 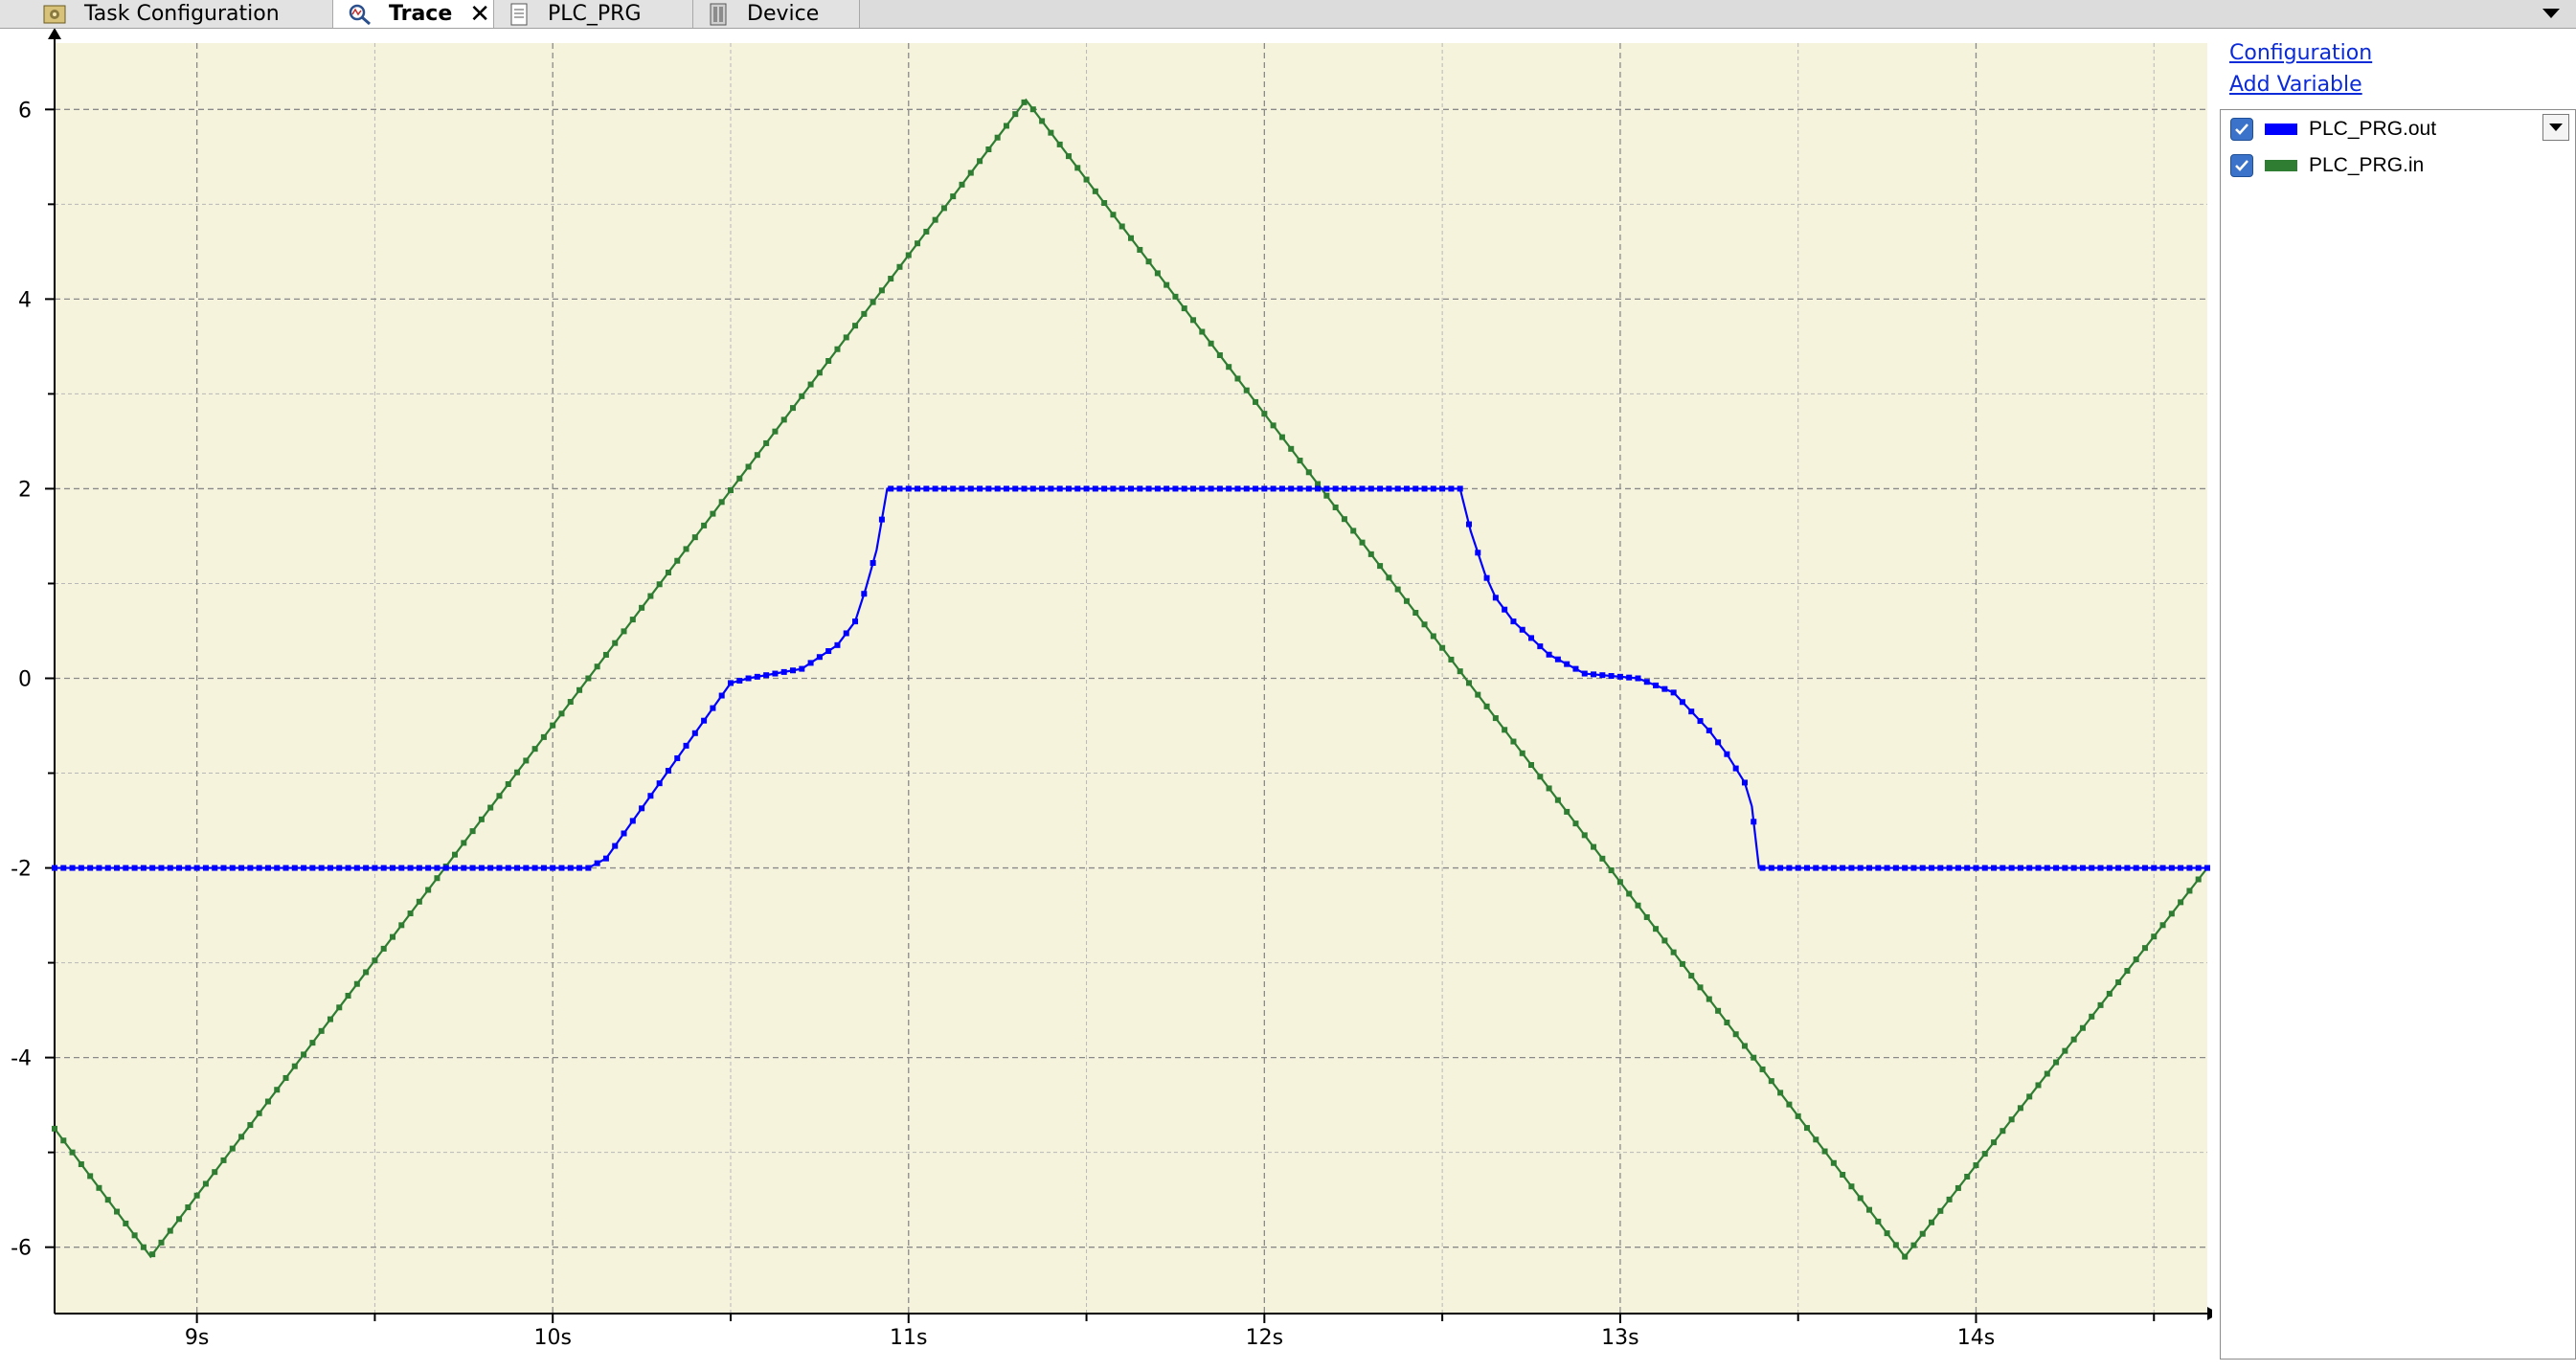 What do you see at coordinates (593, 14) in the screenshot?
I see `tab-plc-prg: PLC_PRG` at bounding box center [593, 14].